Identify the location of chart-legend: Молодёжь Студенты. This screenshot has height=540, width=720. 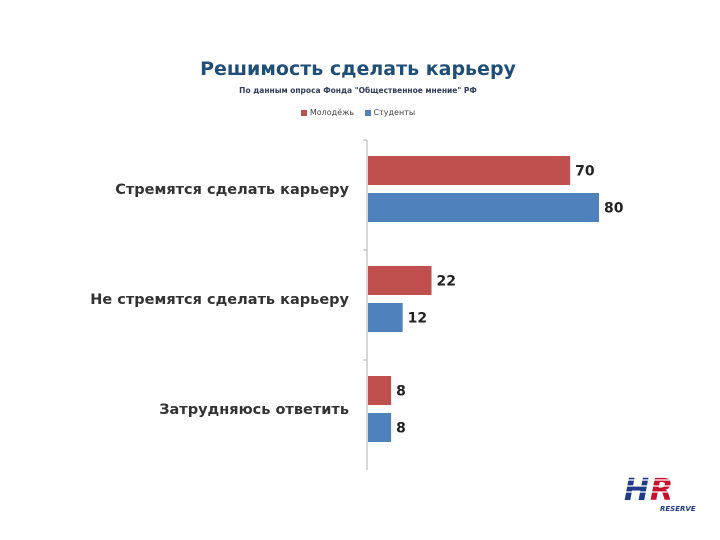
(358, 113).